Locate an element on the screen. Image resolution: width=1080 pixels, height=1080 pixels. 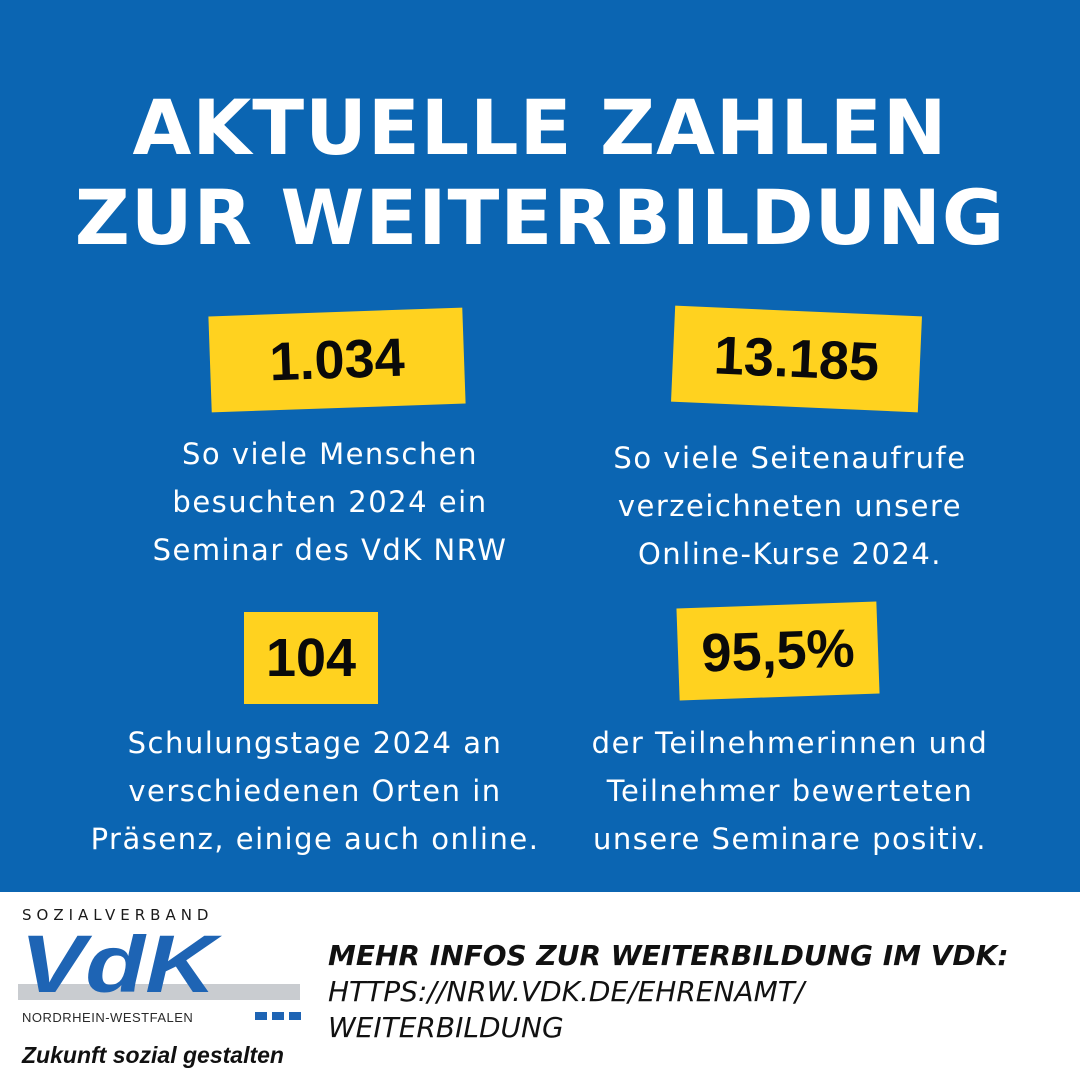
headline-line-2: ZUR WEITERBILDUNG is located at coordinates (540, 217).